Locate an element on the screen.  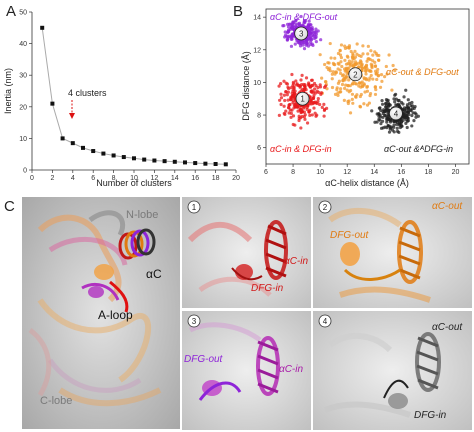
chart-b-ytick-label: 10 is located at coordinates (257, 83).